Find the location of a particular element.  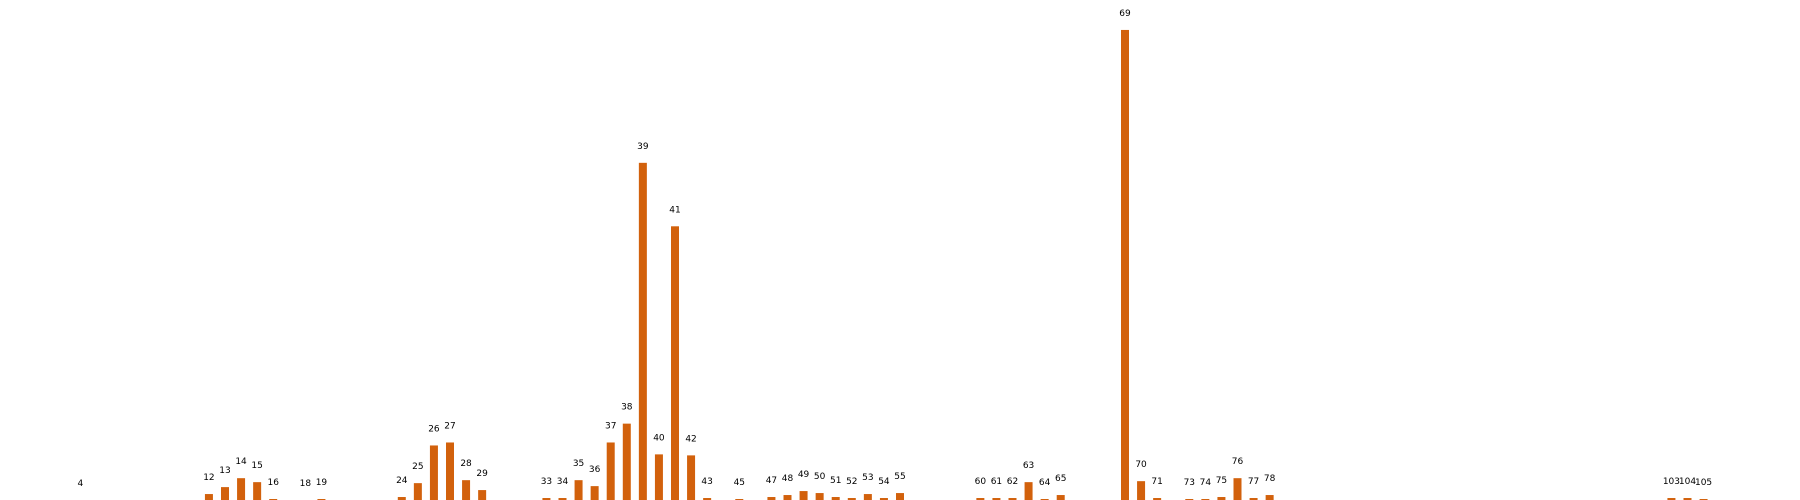

data-label-64: 64 is located at coordinates (1045, 483).